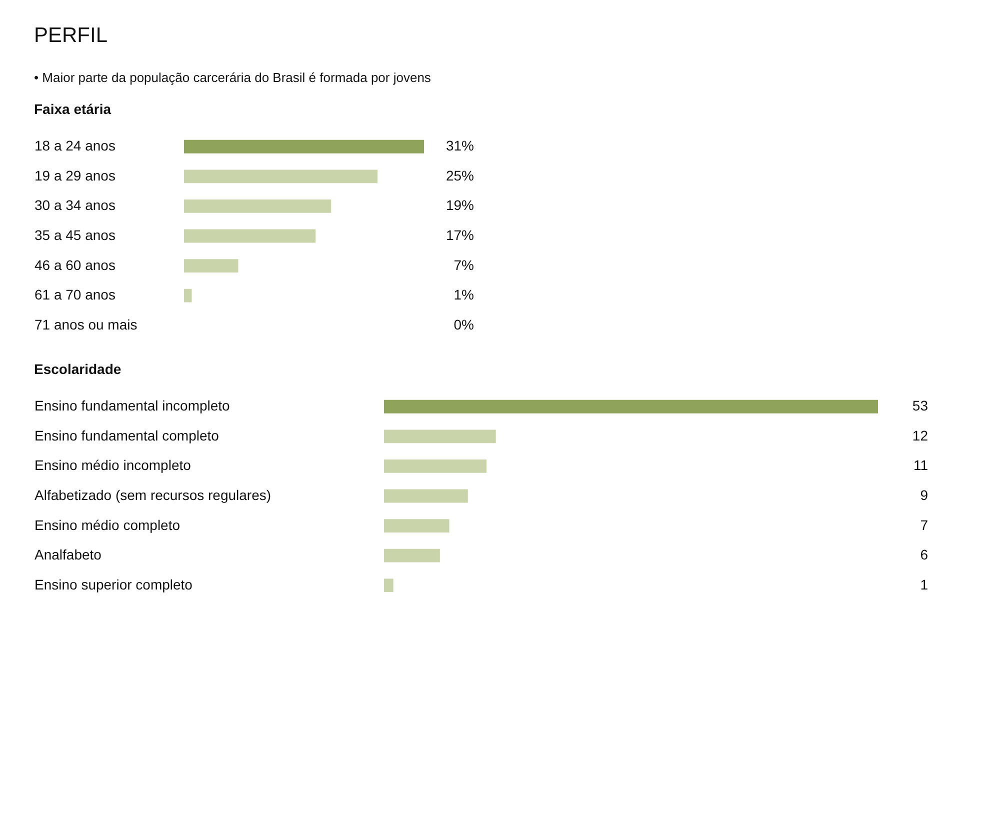 This screenshot has height=813, width=982. What do you see at coordinates (127, 435) in the screenshot?
I see `y-tick-label: Ensino fundamental completo` at bounding box center [127, 435].